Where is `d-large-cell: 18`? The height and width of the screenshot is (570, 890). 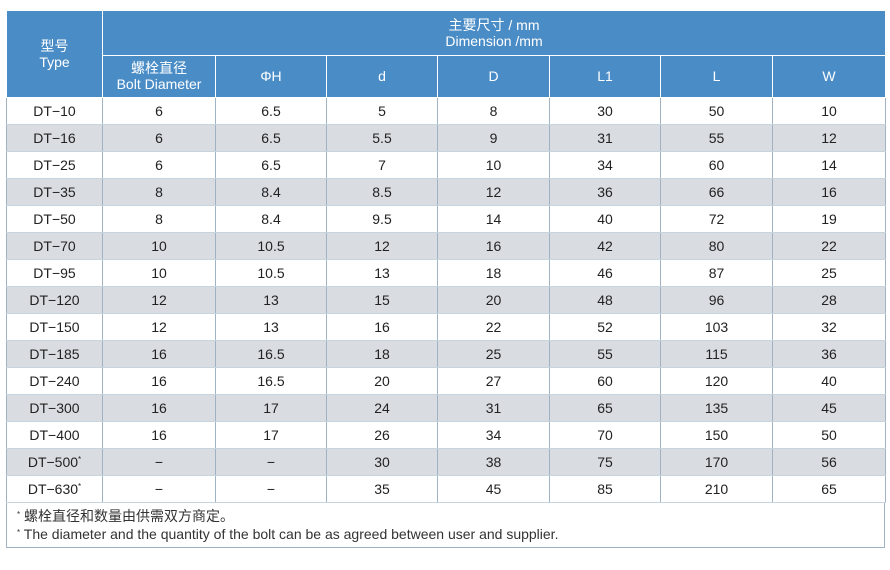
d-large-cell: 18 is located at coordinates (493, 273).